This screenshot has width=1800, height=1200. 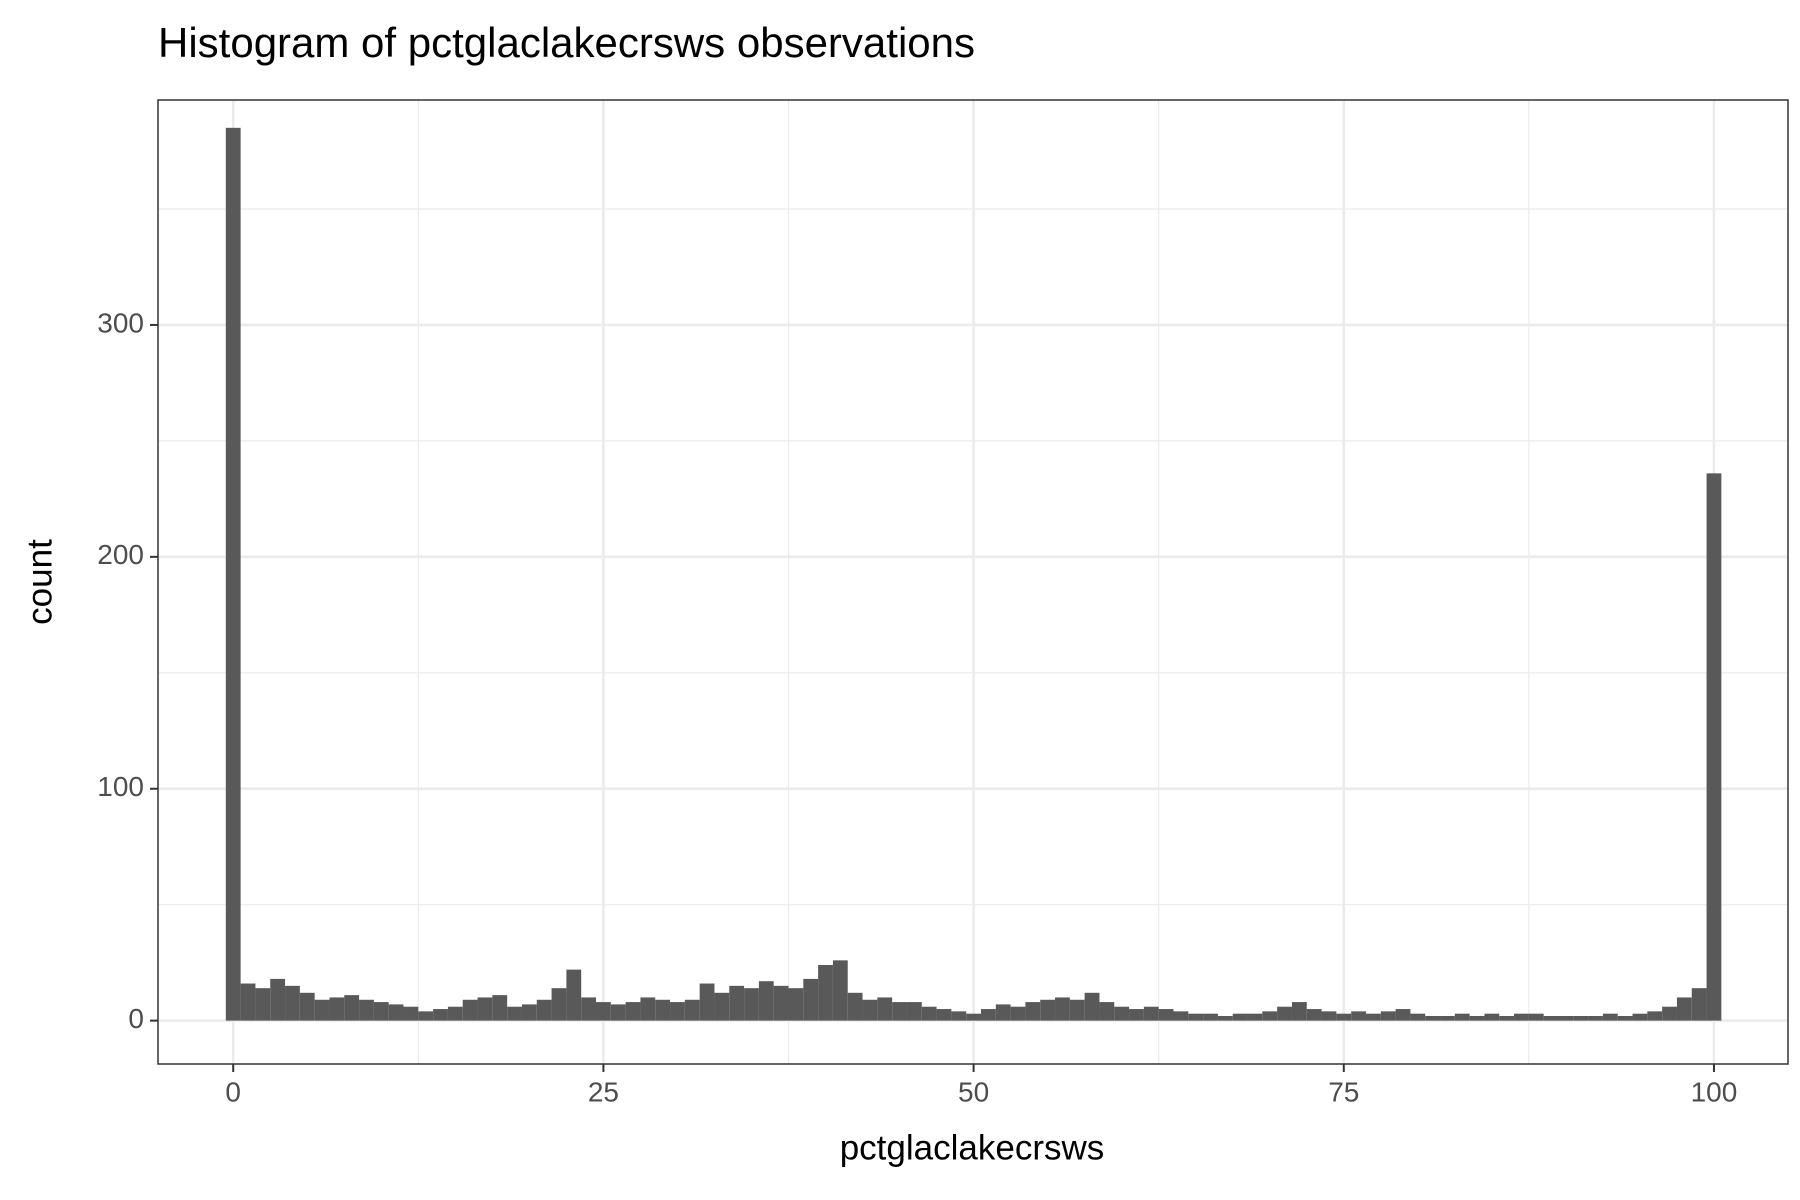 I want to click on y-tick-label: 0, so click(x=136, y=1018).